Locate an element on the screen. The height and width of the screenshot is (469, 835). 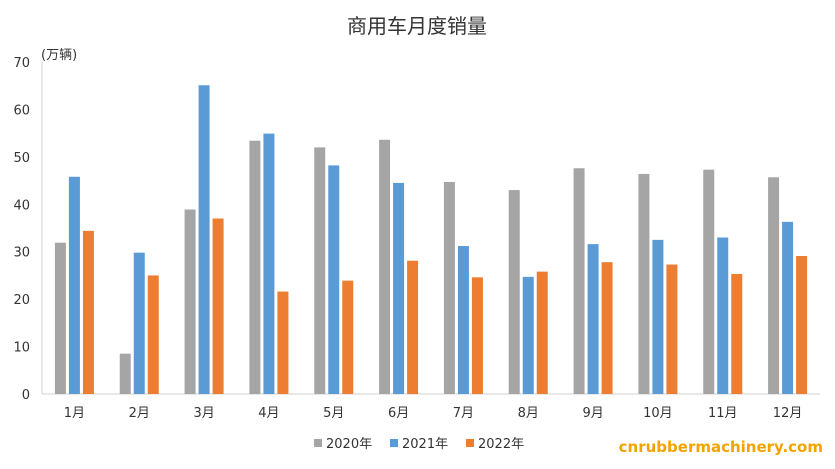
x-tick-label: 9月 is located at coordinates (592, 413).